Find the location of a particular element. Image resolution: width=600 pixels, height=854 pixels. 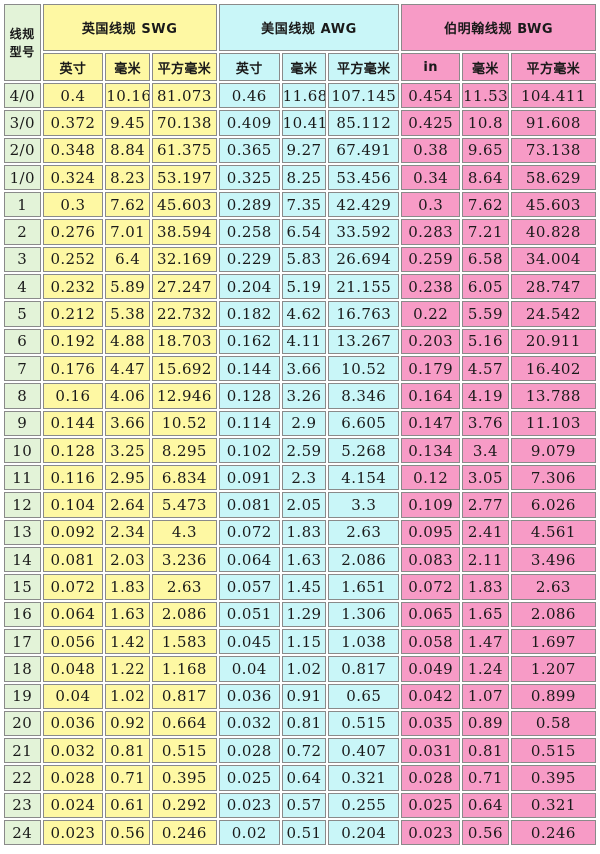

bwg-inch-cell: 0.259 is located at coordinates (431, 259).